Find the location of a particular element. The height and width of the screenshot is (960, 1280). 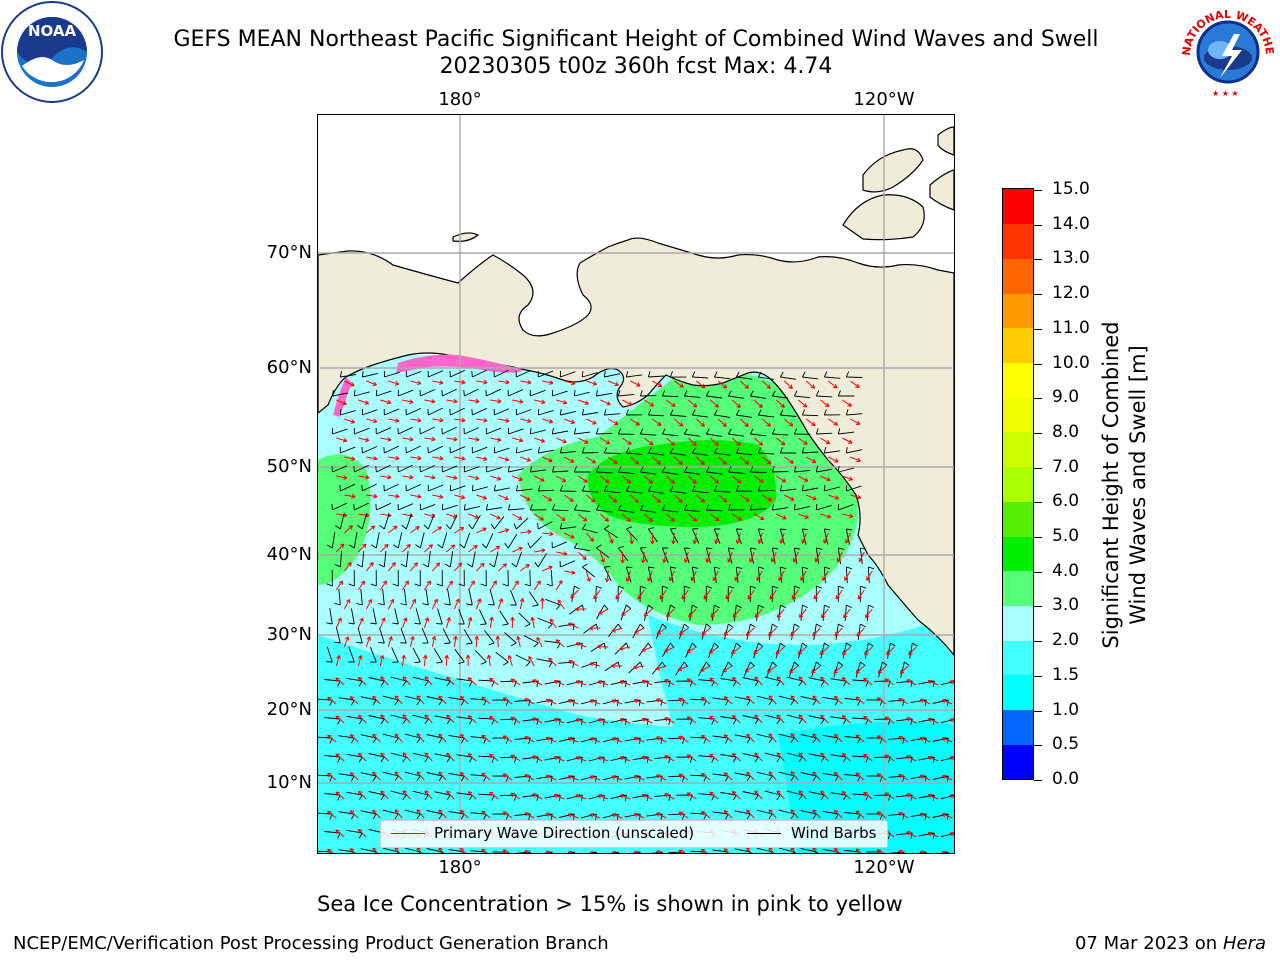

colorbar-tick-label: 4.0 is located at coordinates (1066, 570).